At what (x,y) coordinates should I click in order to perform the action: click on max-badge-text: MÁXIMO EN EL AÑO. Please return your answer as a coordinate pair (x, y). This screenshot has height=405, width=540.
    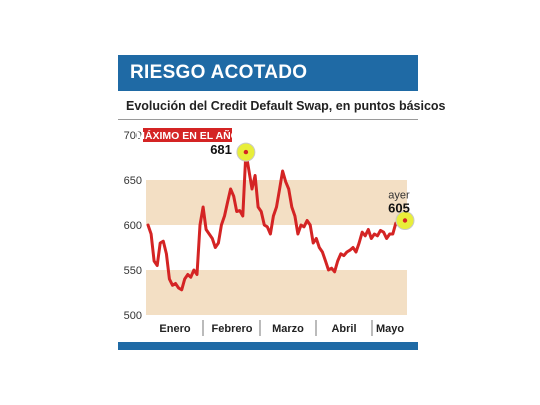
    Looking at the image, I should click on (187, 135).